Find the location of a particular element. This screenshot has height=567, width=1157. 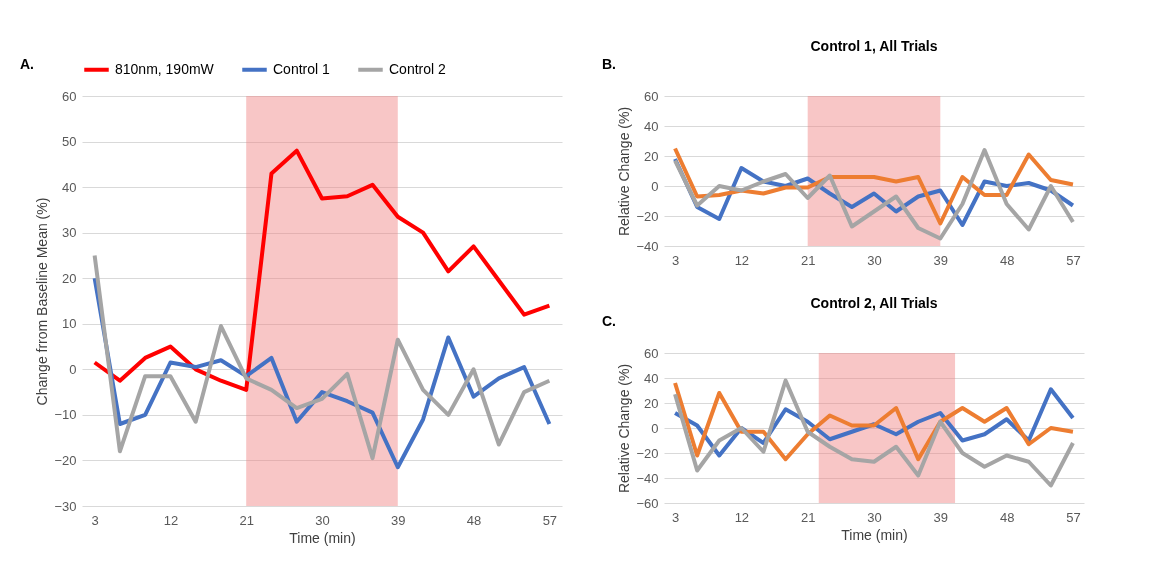

y-tick-label: −10 is located at coordinates (65, 415).